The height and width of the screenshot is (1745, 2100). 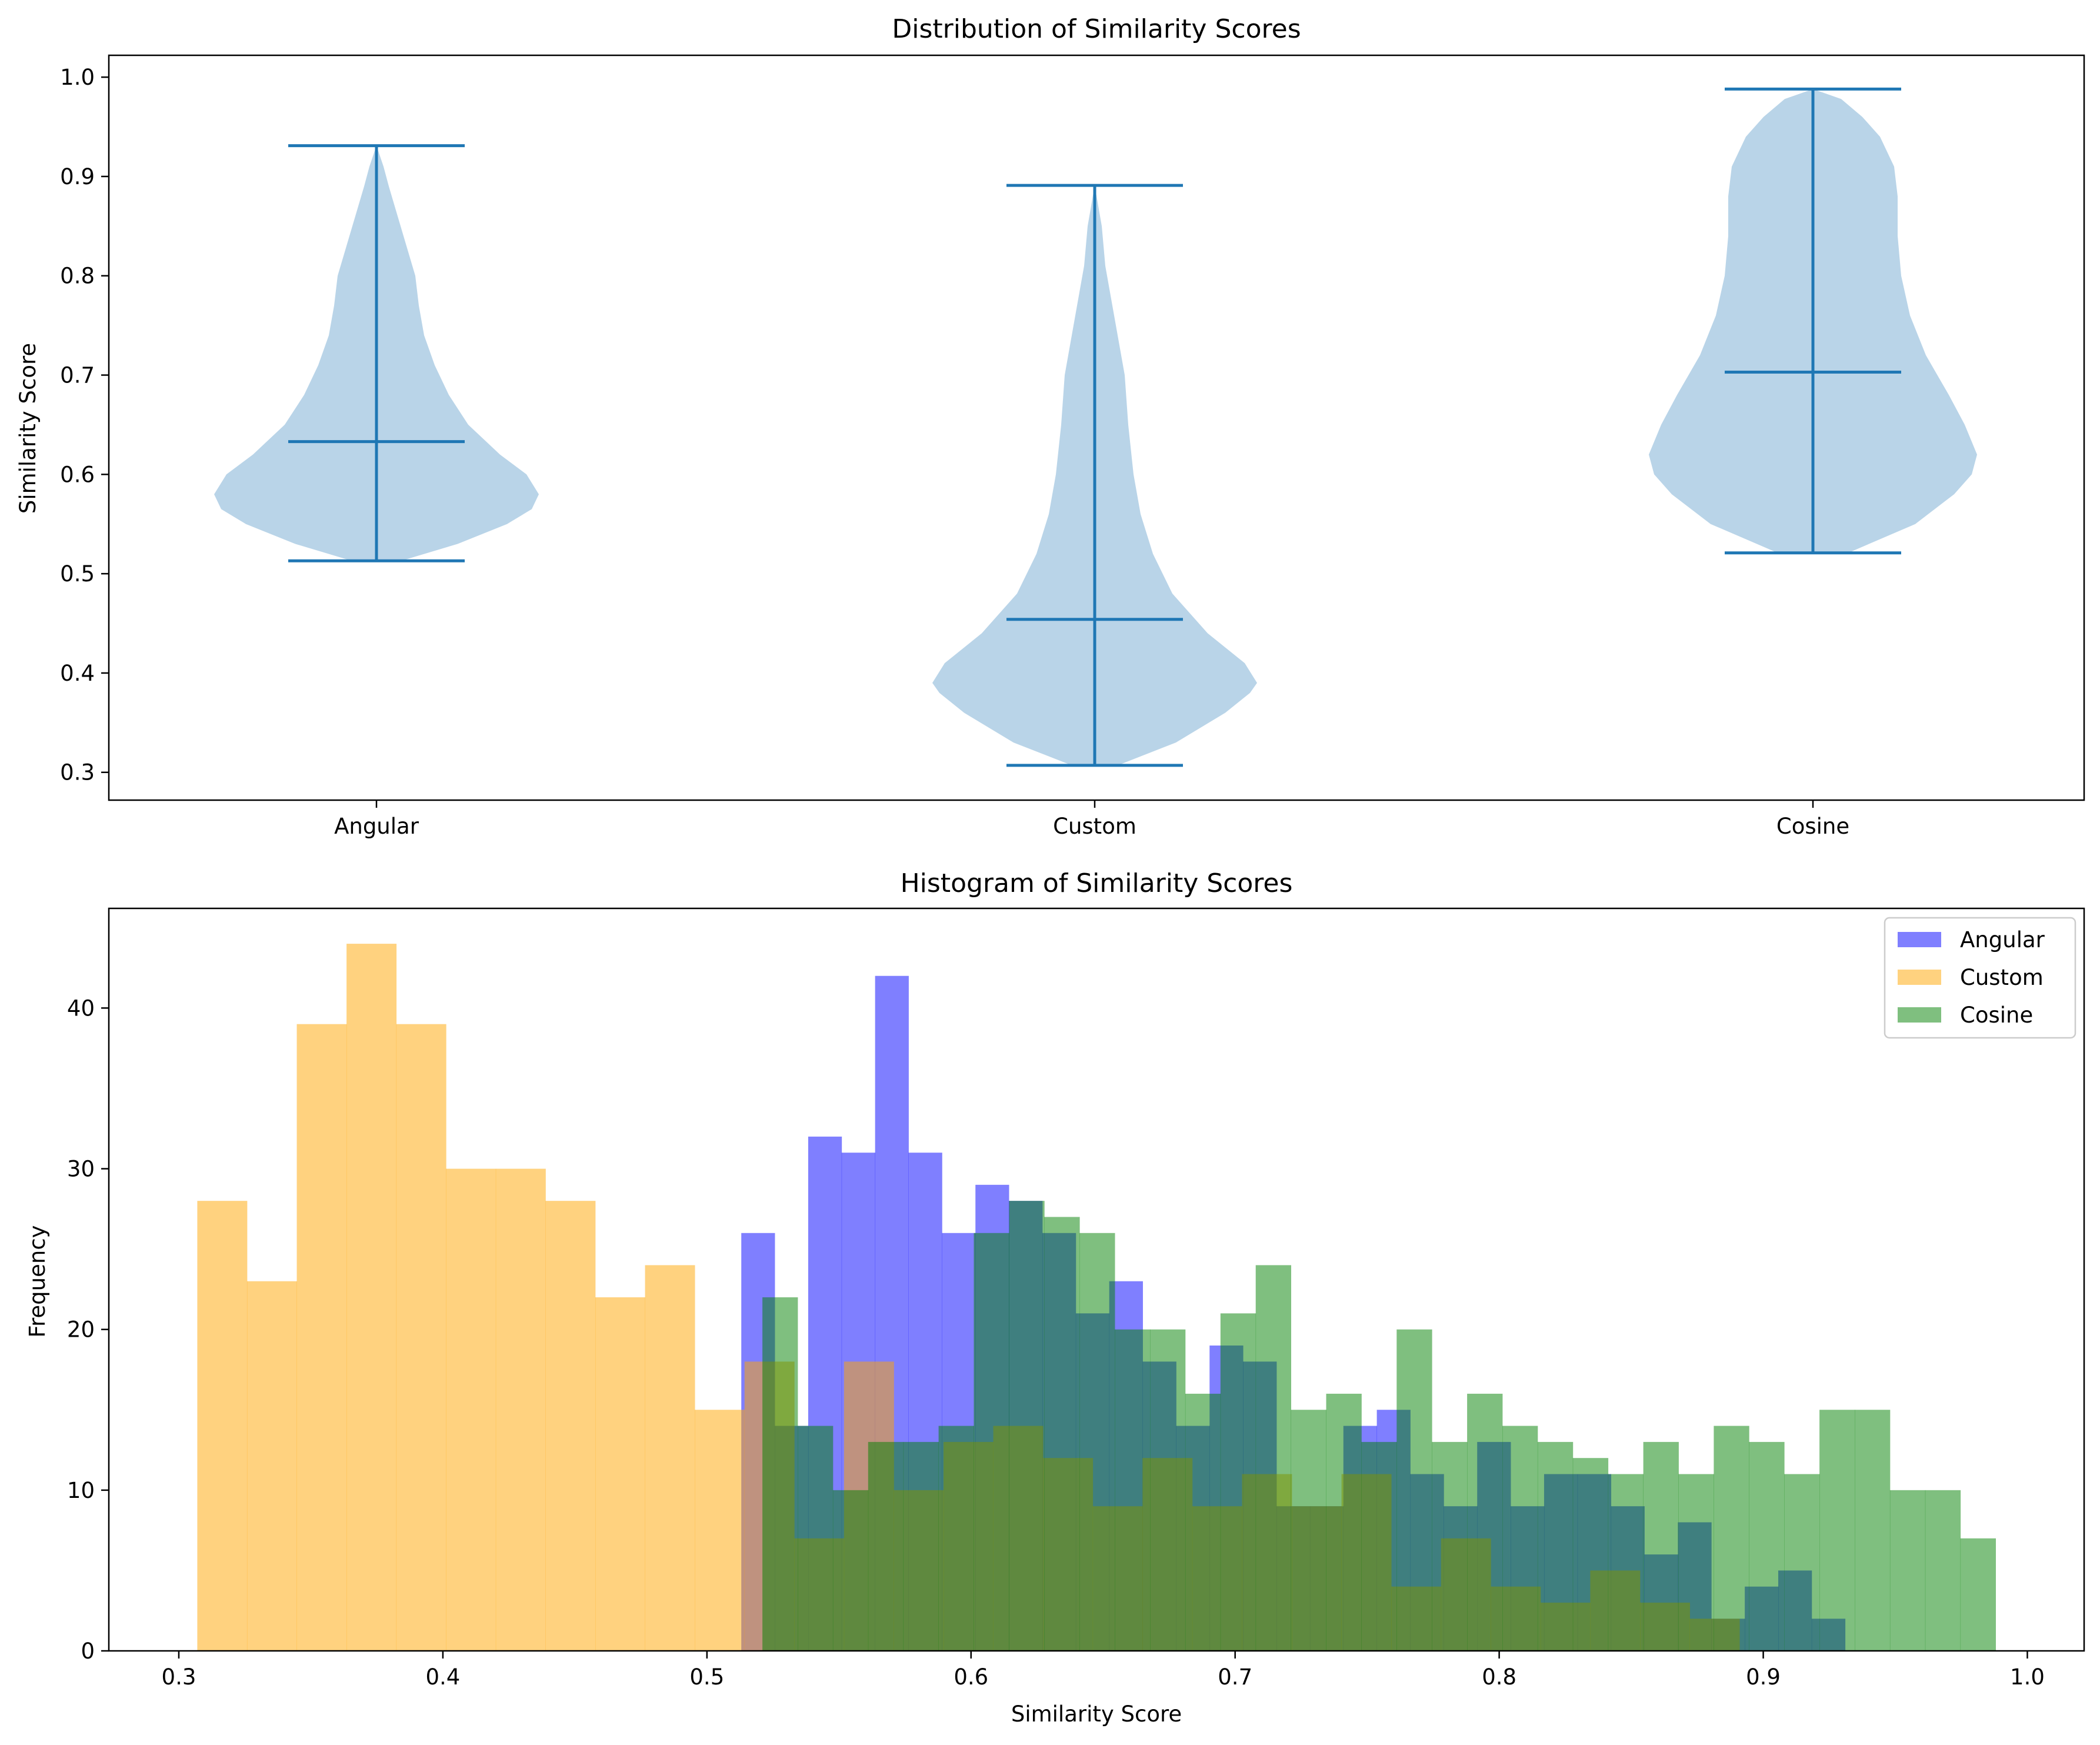 I want to click on y-tick-label: 0.9, so click(x=77, y=176).